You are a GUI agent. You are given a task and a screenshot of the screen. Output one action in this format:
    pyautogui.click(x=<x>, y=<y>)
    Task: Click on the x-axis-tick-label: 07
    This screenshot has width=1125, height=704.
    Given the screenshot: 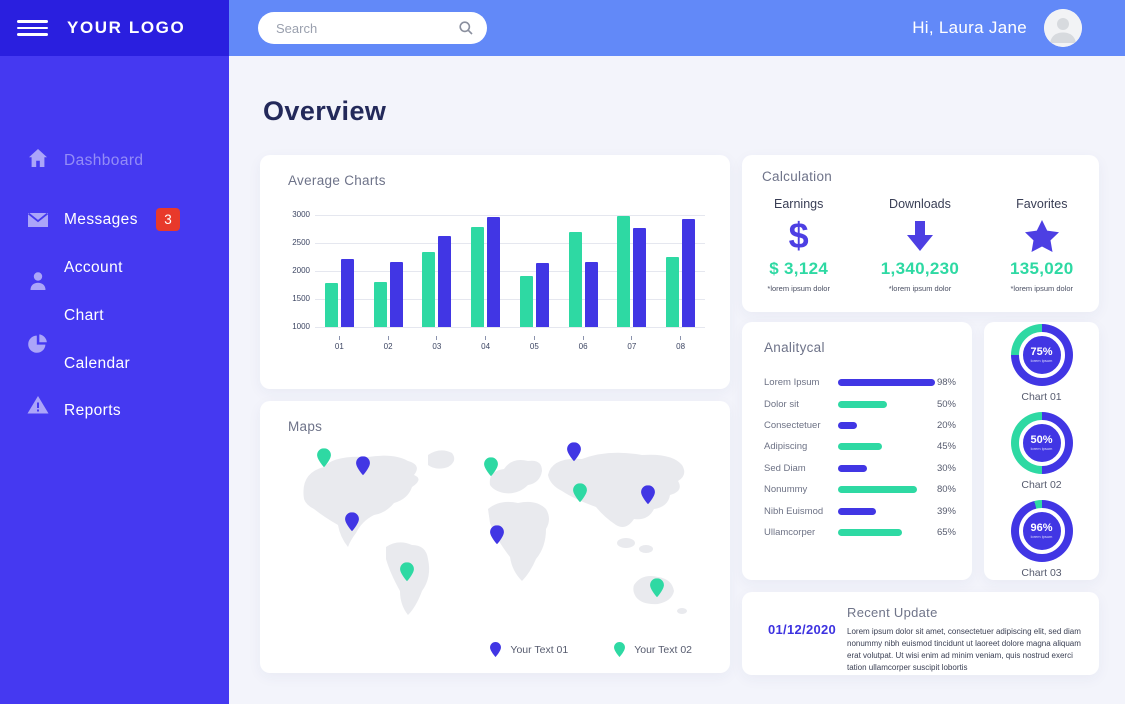 What is the action you would take?
    pyautogui.click(x=632, y=346)
    